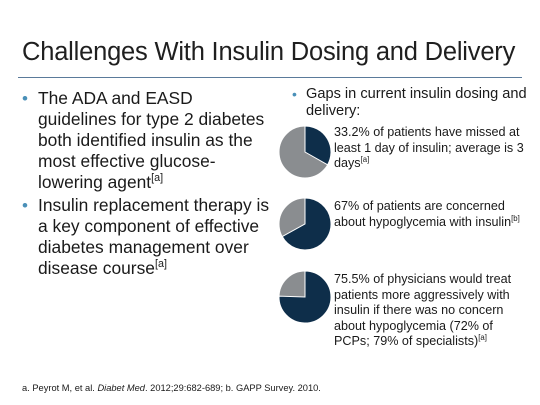 This screenshot has width=540, height=405. What do you see at coordinates (121, 388) in the screenshot?
I see `footnote-journal: Diabet Med` at bounding box center [121, 388].